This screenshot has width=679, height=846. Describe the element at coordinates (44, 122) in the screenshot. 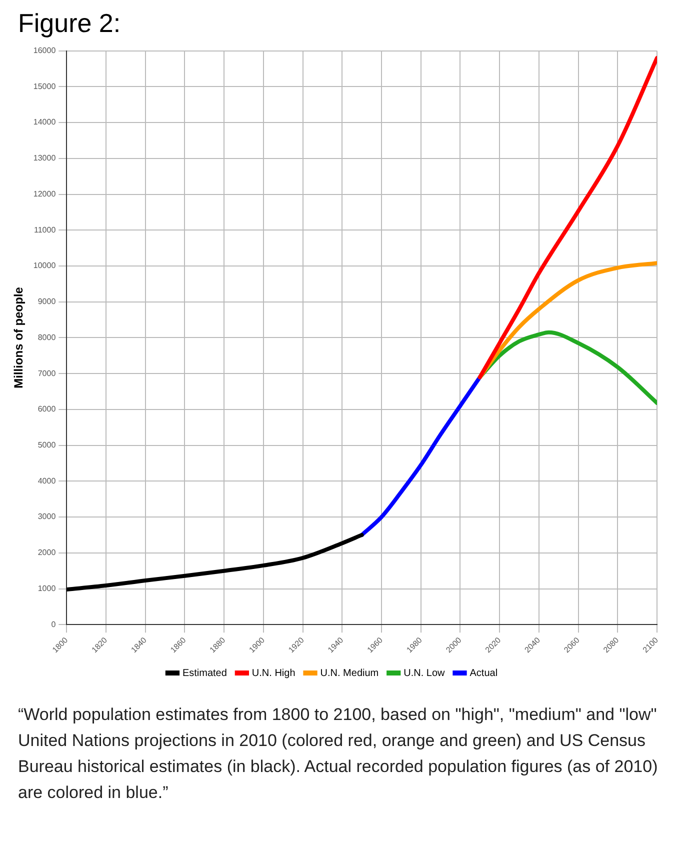

I see `y-tick-label: 14000` at that location.